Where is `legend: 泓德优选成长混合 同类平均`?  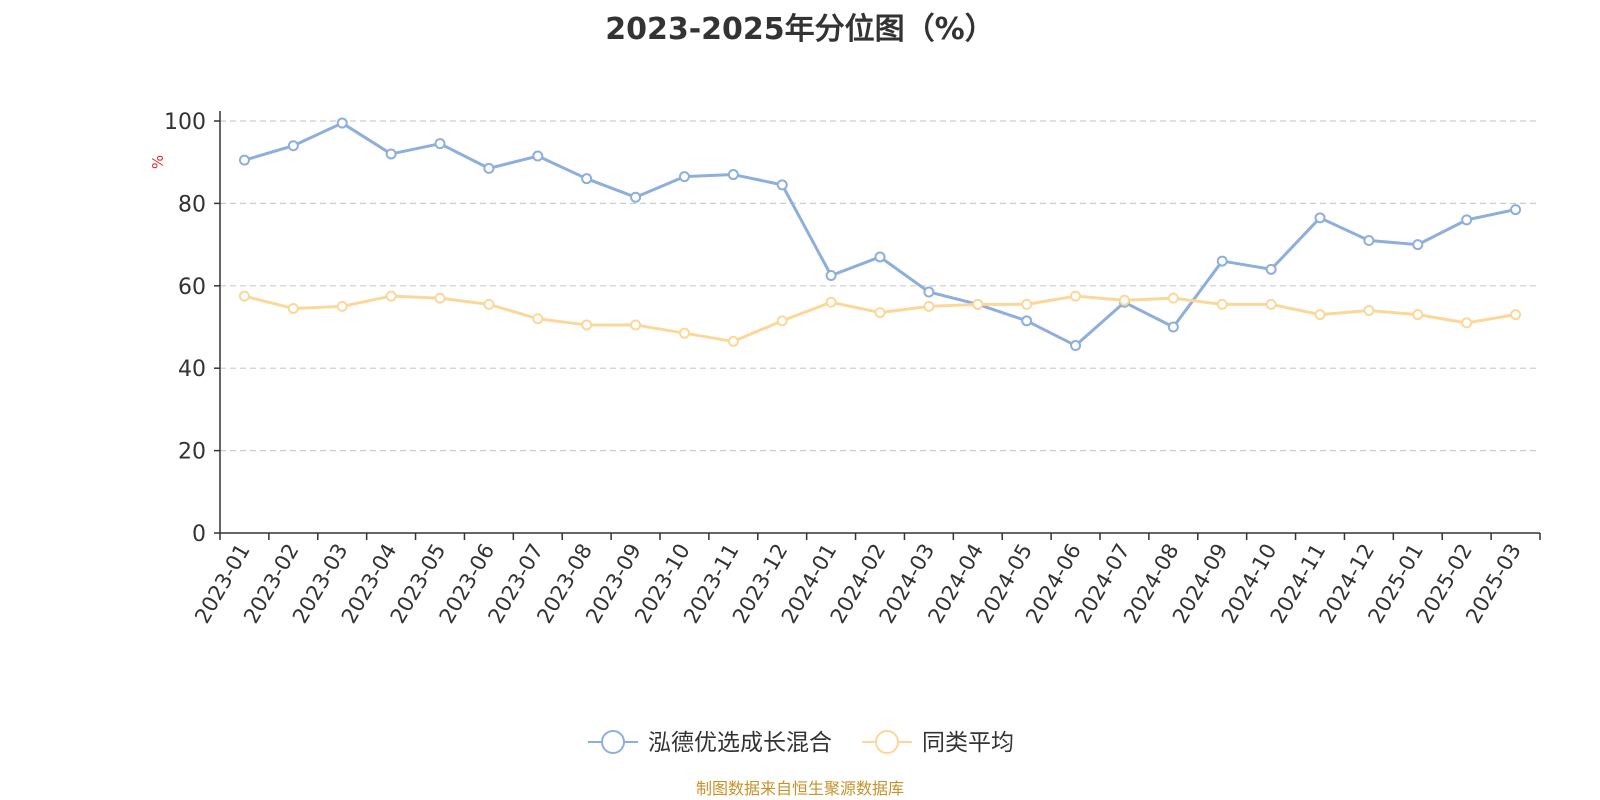
legend: 泓德优选成长混合 同类平均 is located at coordinates (801, 743).